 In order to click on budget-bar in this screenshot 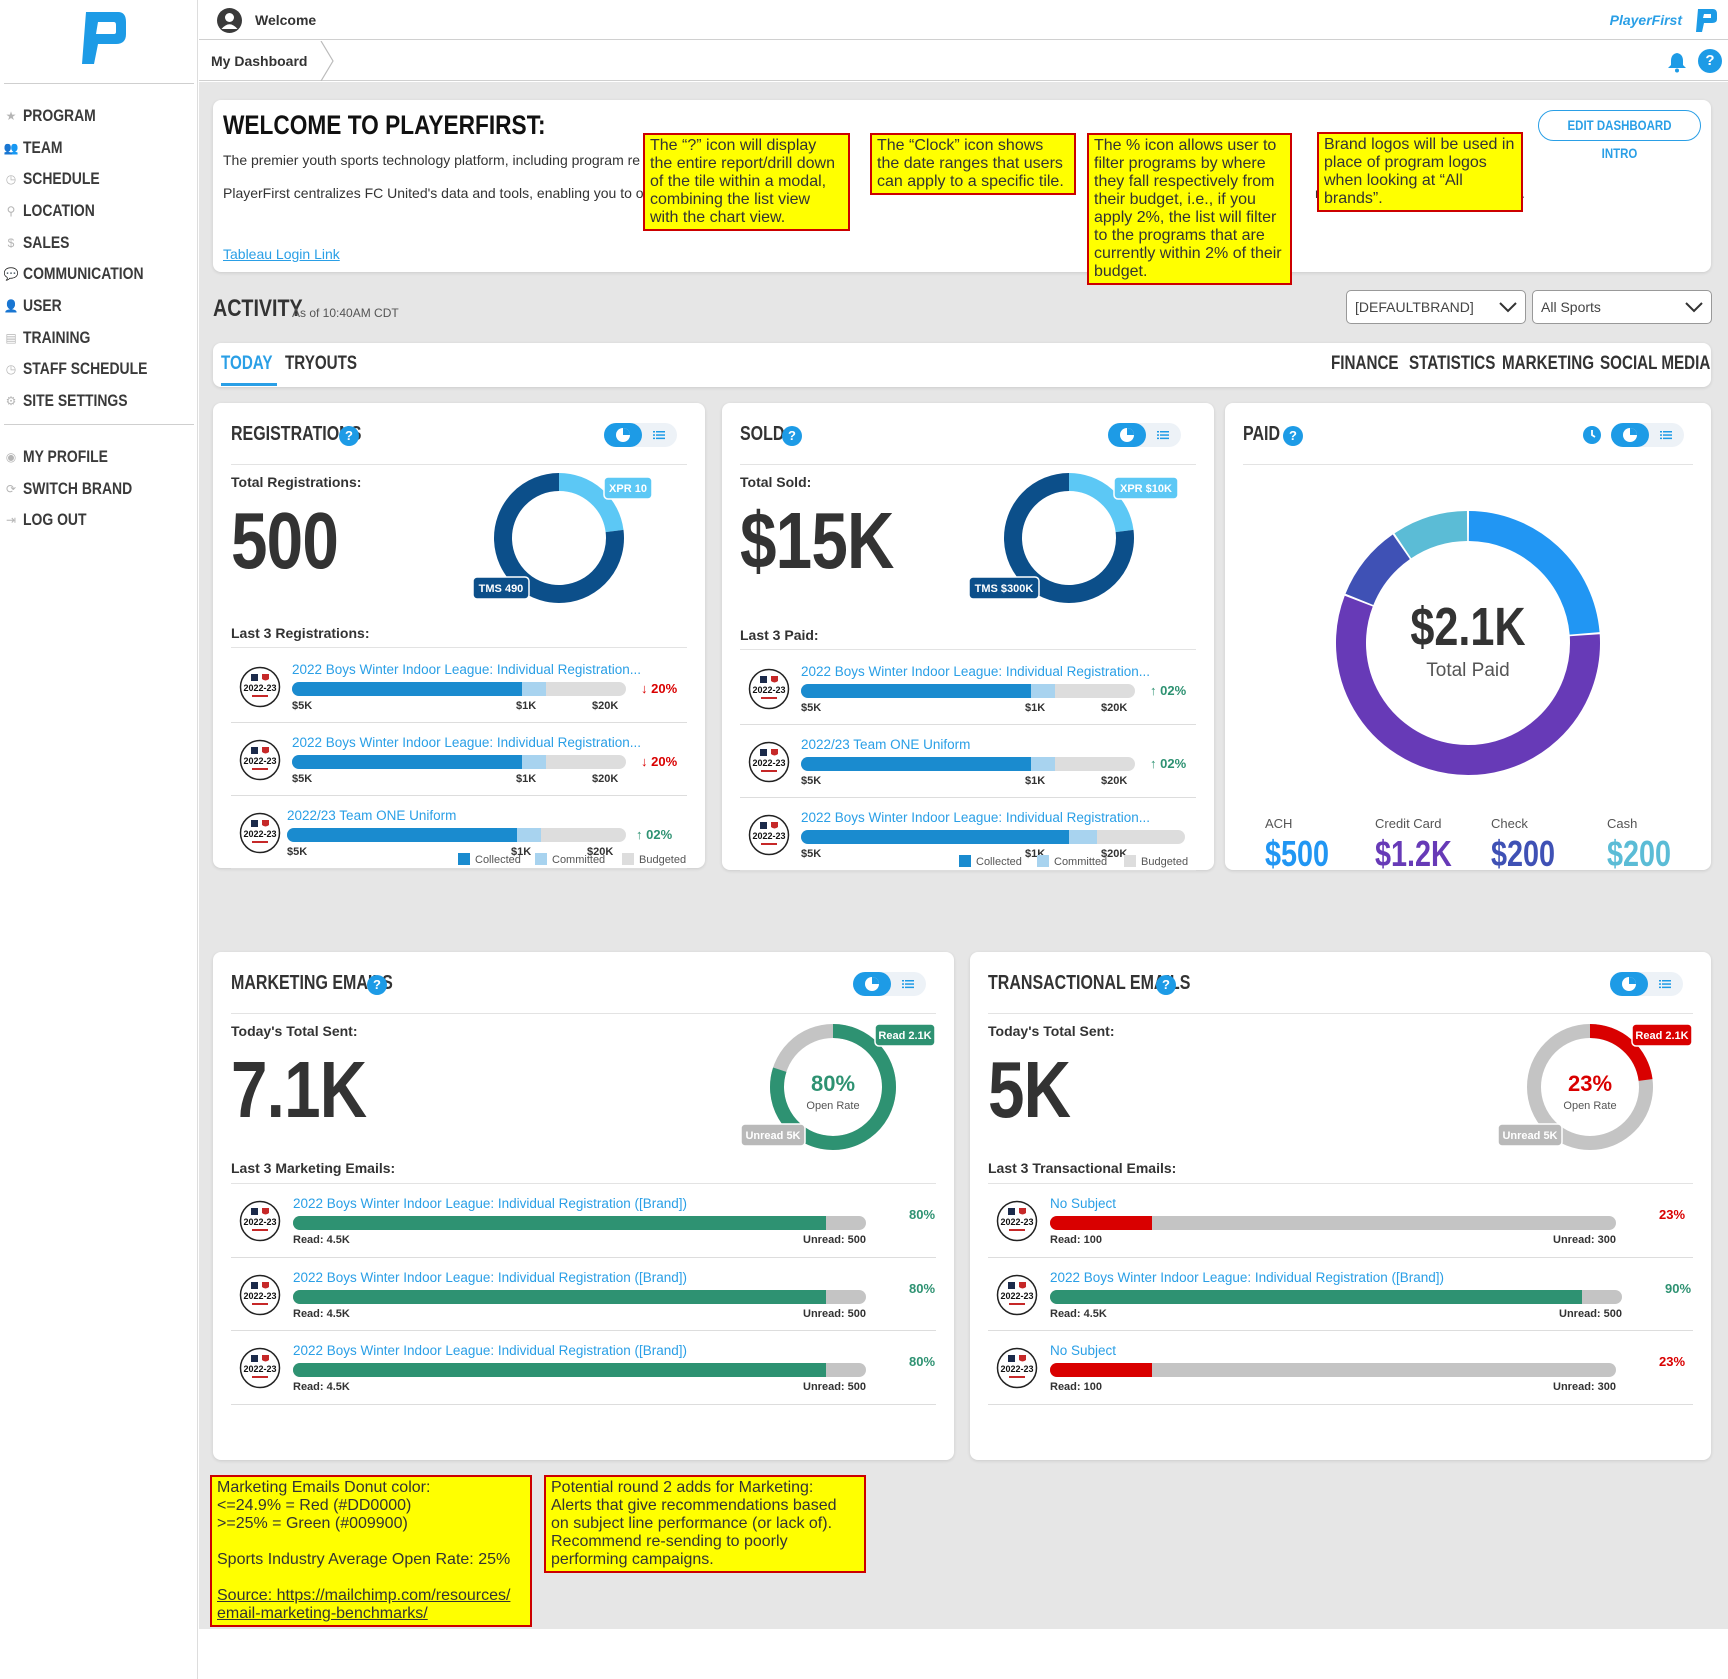, I will do `click(459, 762)`.